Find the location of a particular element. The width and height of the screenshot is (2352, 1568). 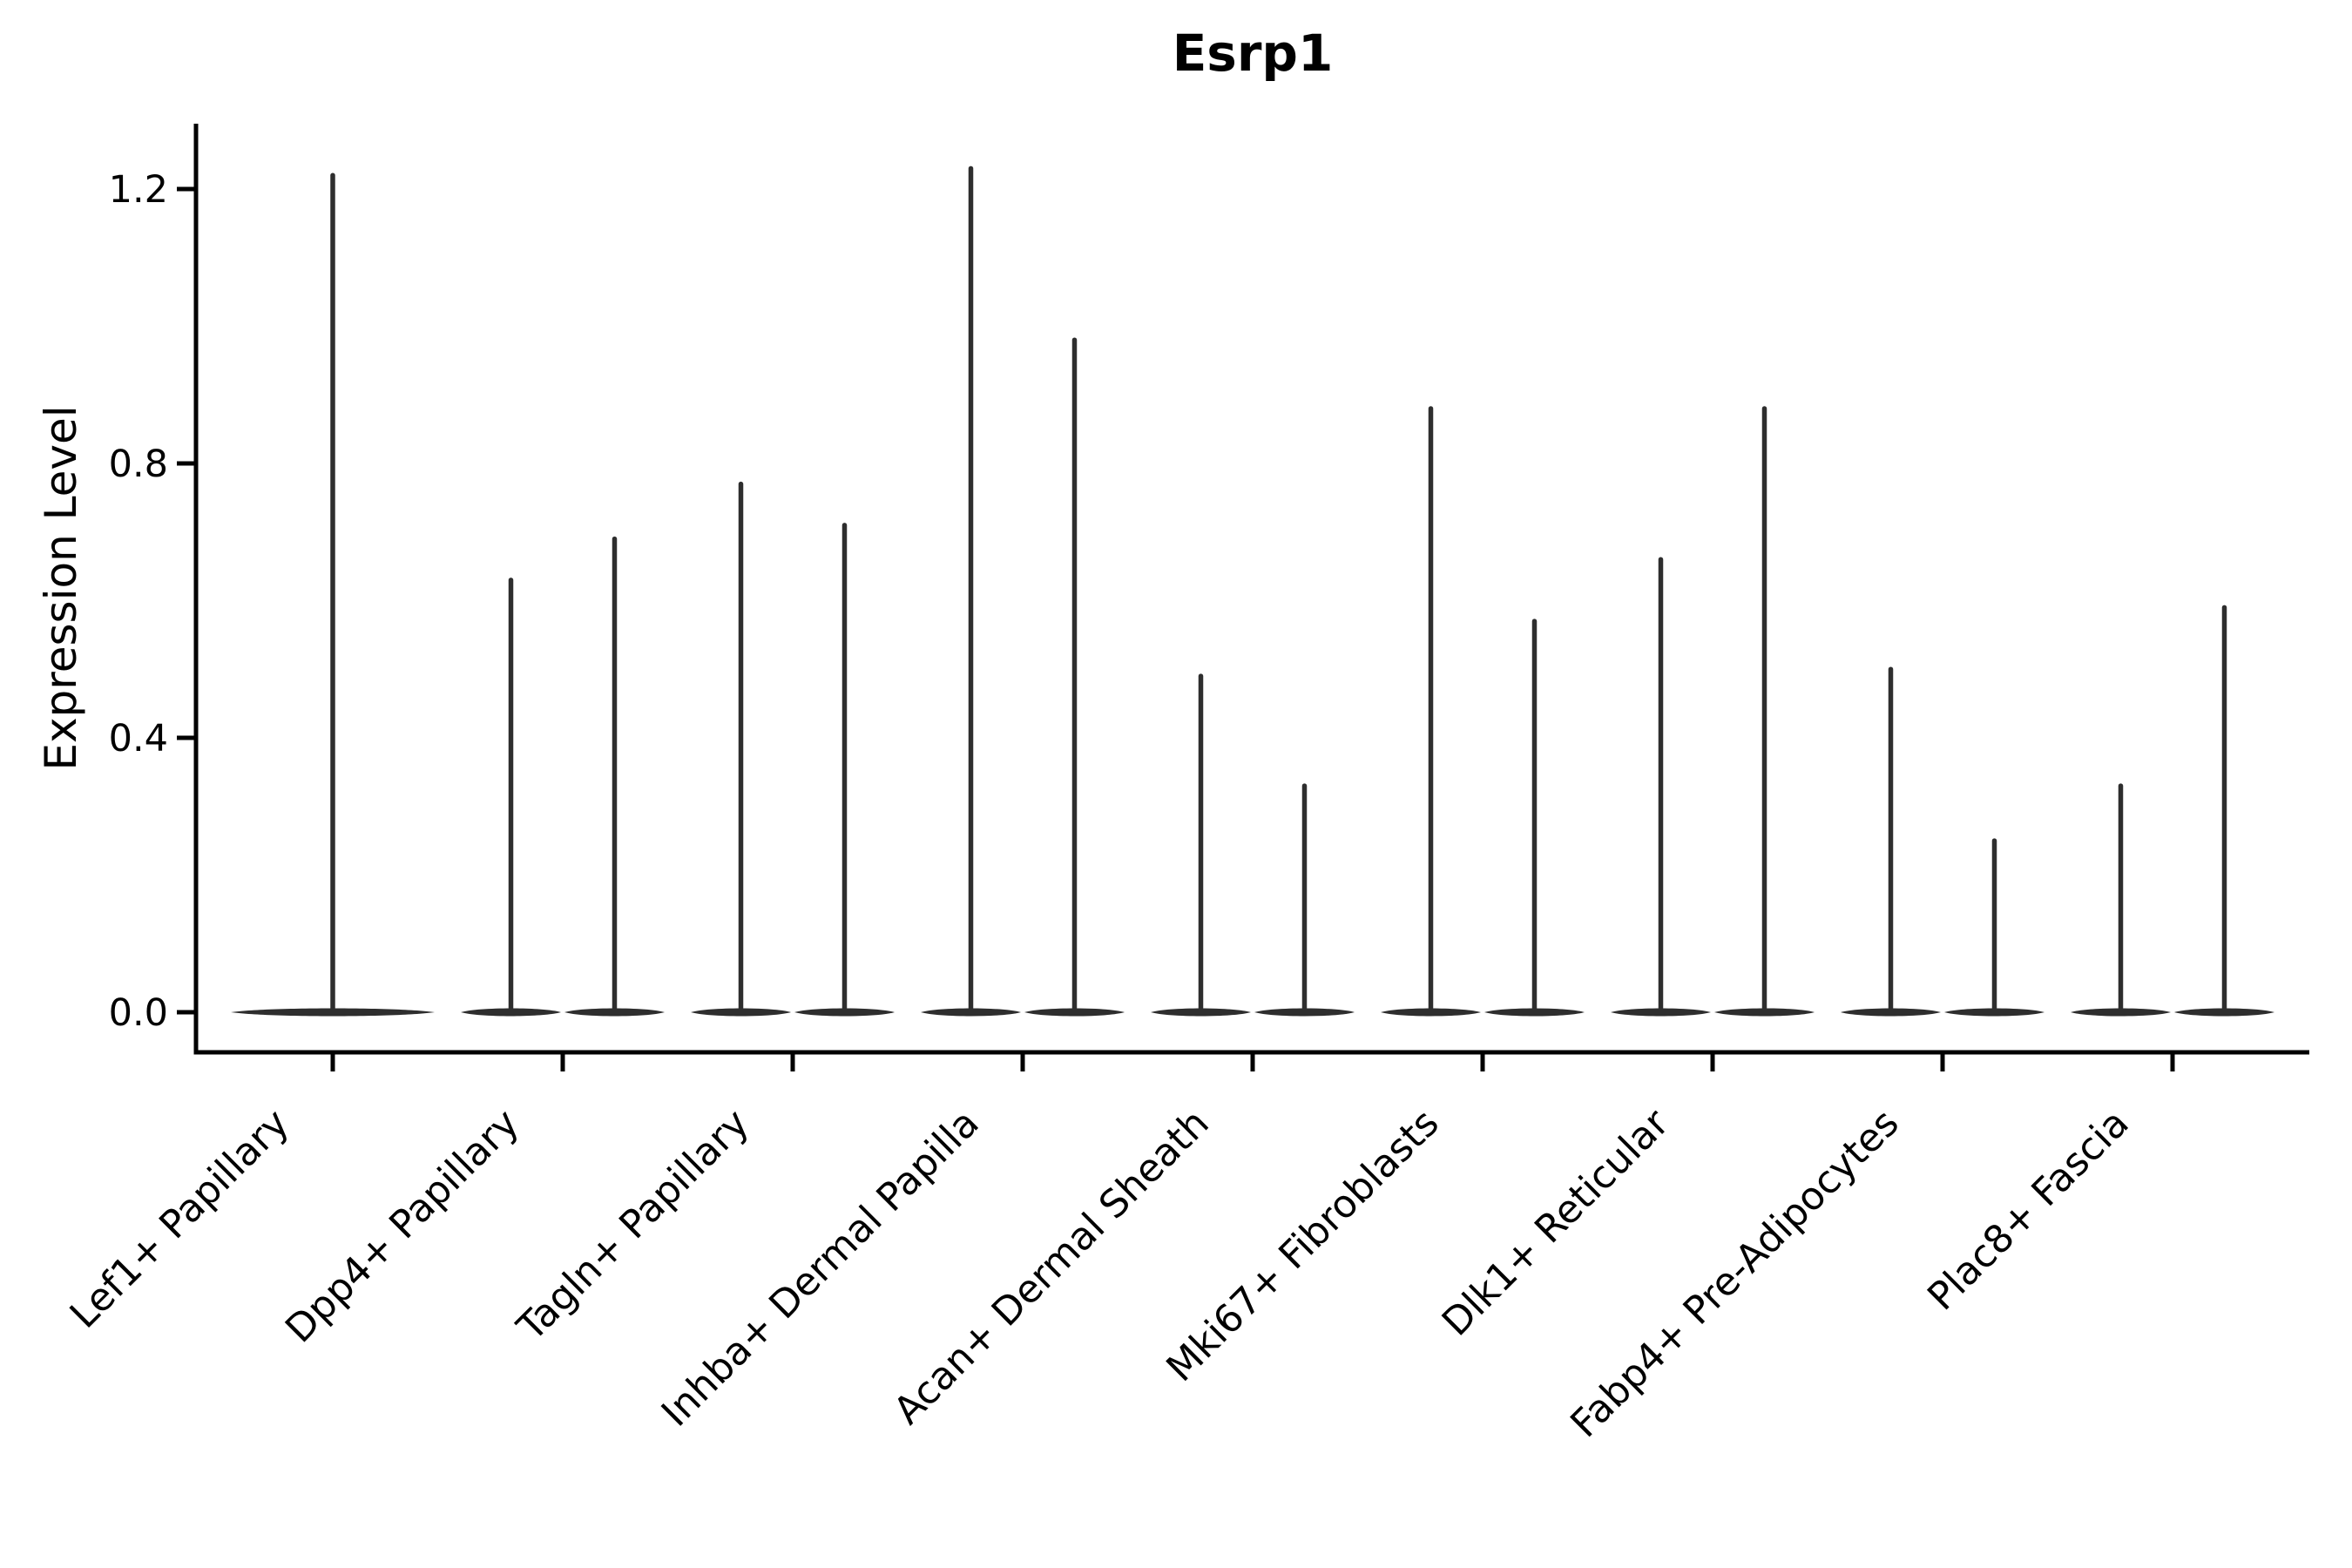

x-category-label: Lef1+ Papillary is located at coordinates (180, 1219).